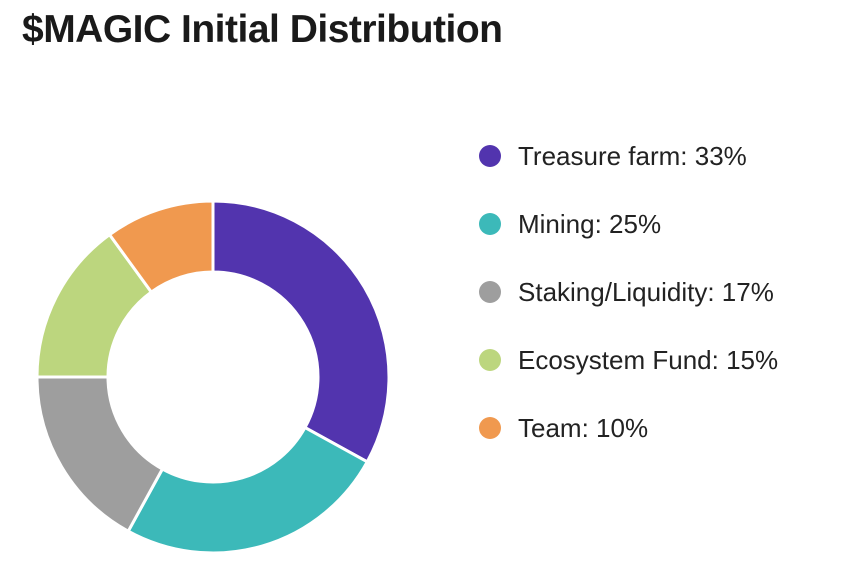  I want to click on legend-item: Team: 10%, so click(628, 428).